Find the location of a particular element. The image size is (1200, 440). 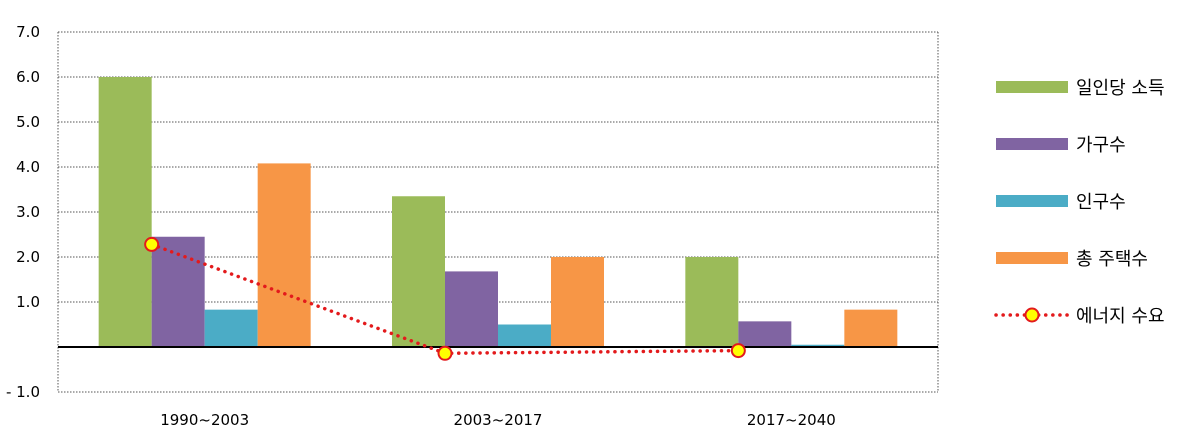

x-category-label: 2017~2040 is located at coordinates (791, 420).